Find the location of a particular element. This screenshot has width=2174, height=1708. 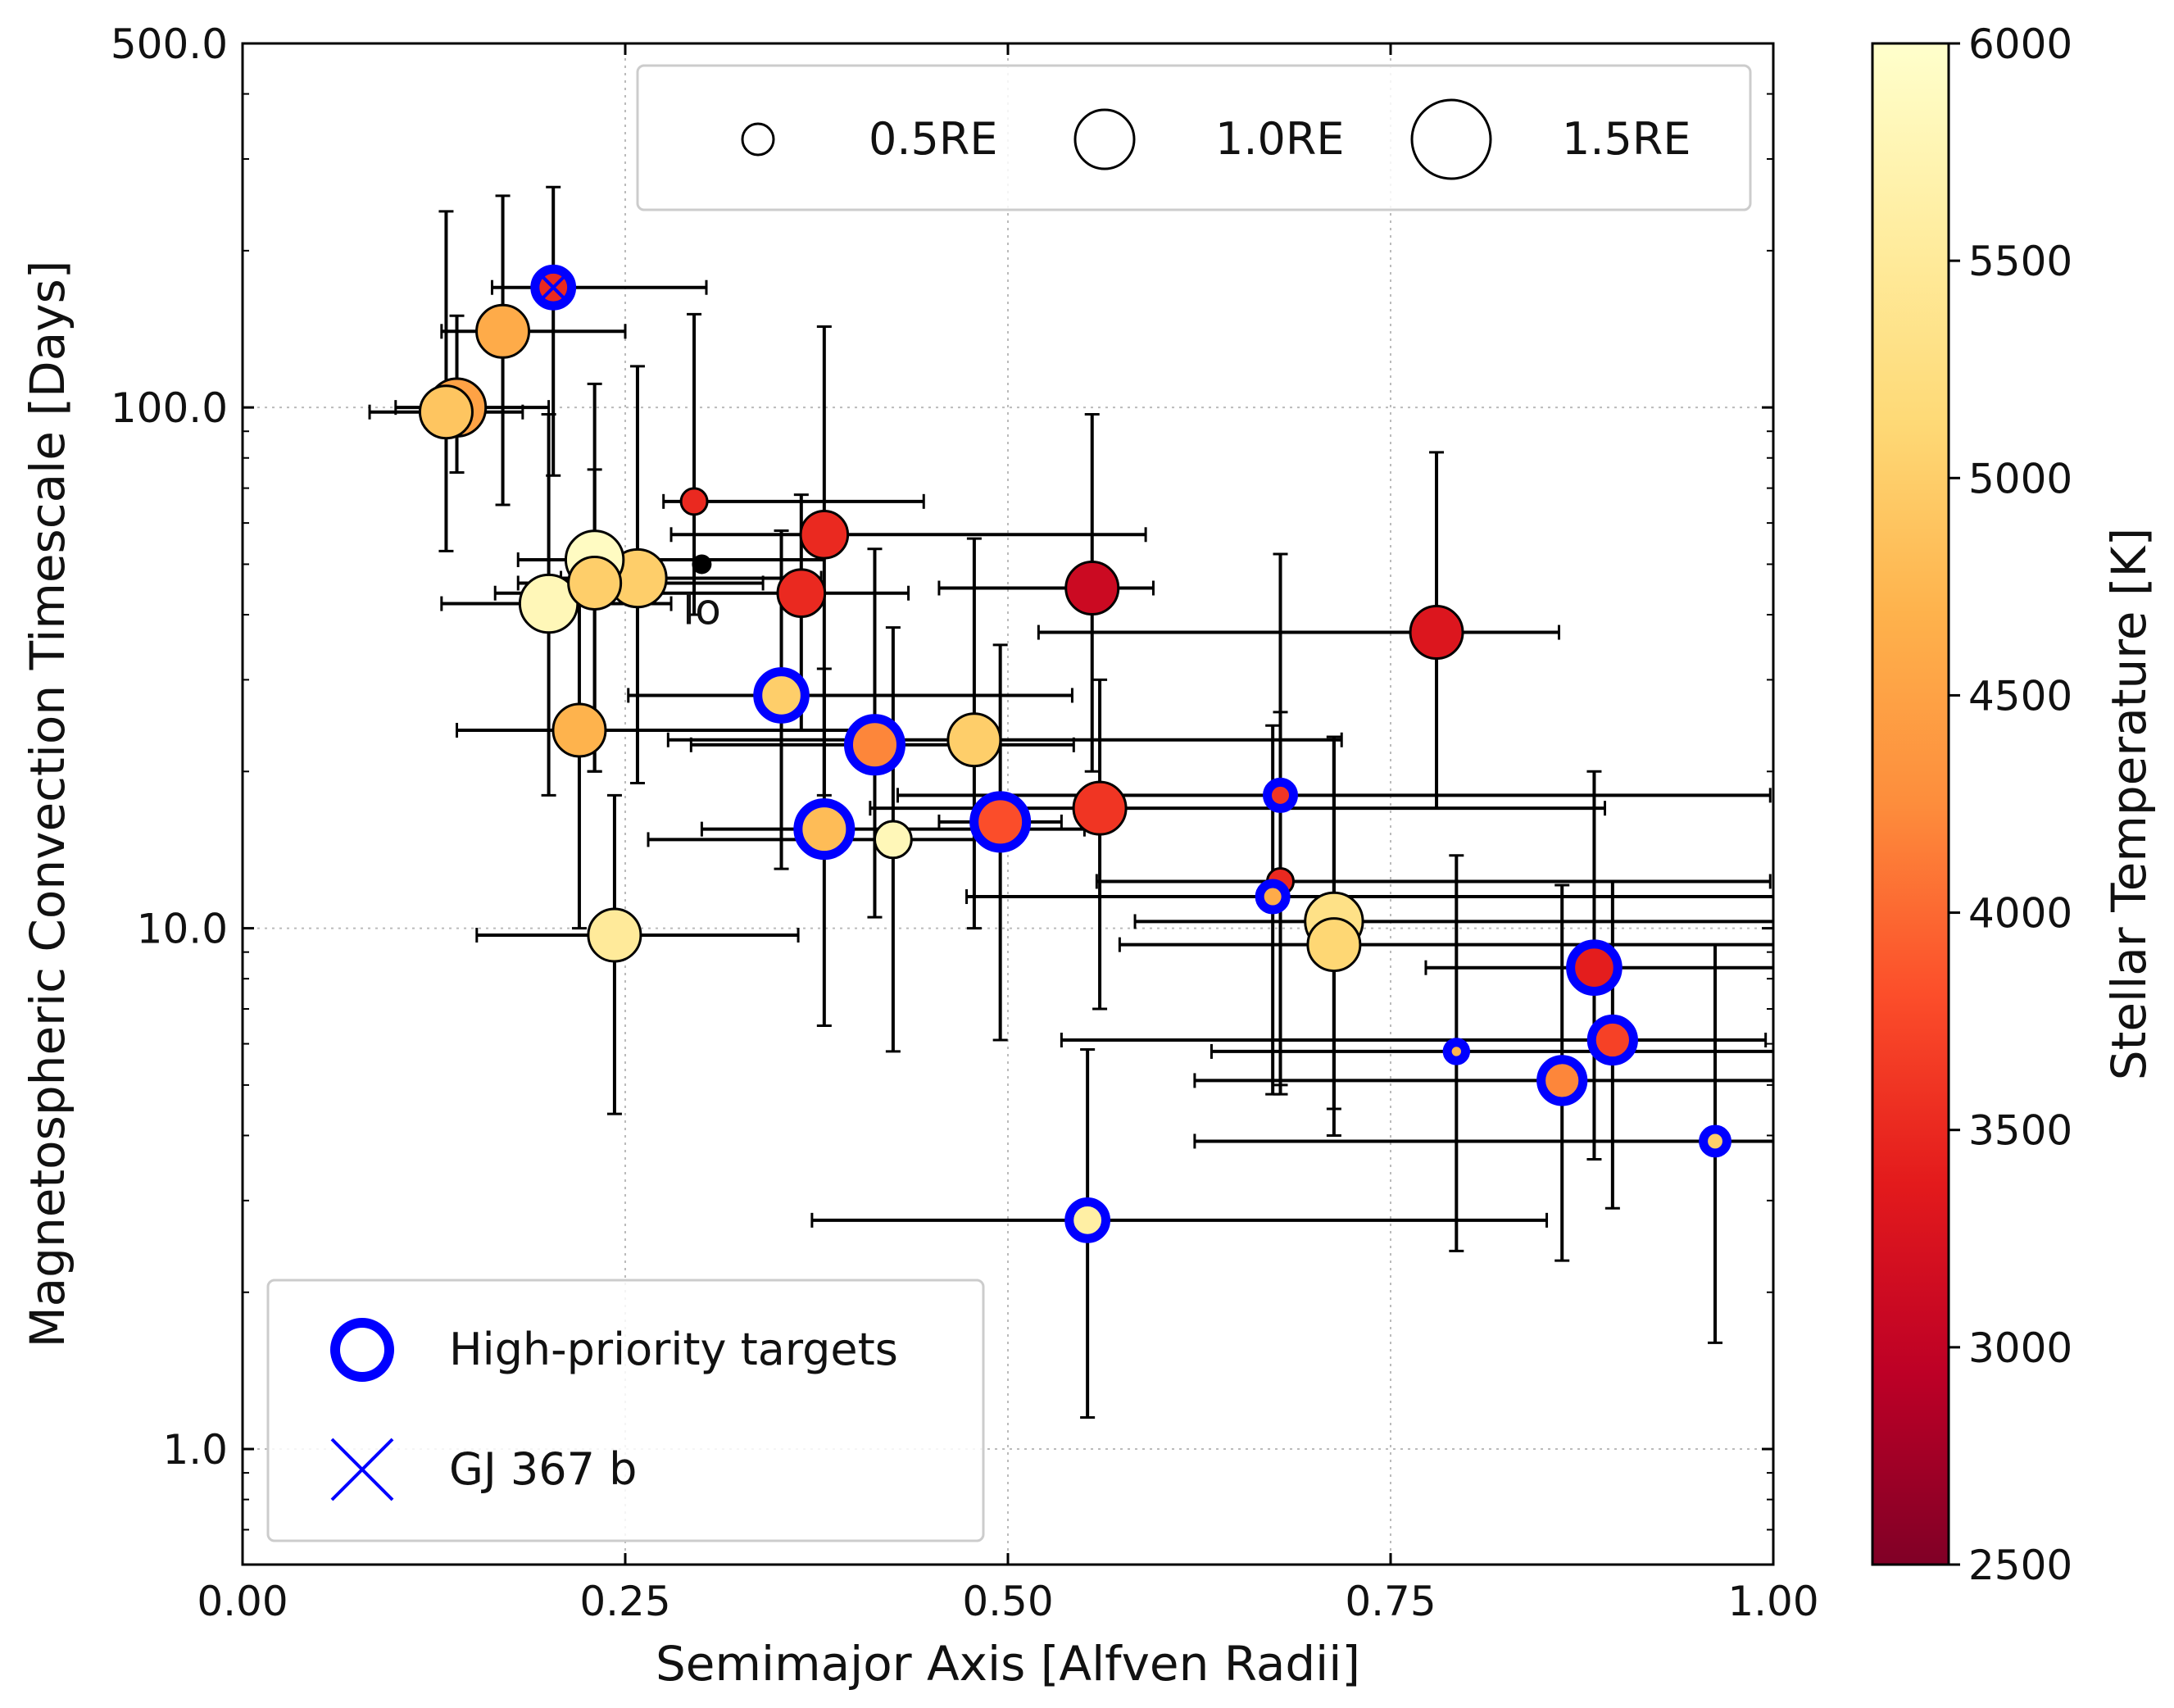

size-legend-label-1: 1.0RE is located at coordinates (1280, 139).